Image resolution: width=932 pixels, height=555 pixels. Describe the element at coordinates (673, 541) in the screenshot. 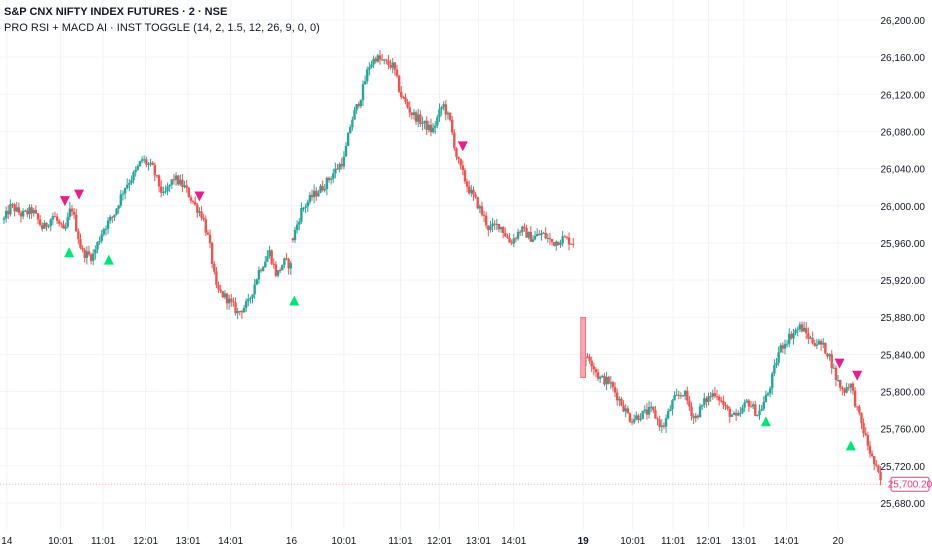

I see `x-tick-label: 11:01` at that location.